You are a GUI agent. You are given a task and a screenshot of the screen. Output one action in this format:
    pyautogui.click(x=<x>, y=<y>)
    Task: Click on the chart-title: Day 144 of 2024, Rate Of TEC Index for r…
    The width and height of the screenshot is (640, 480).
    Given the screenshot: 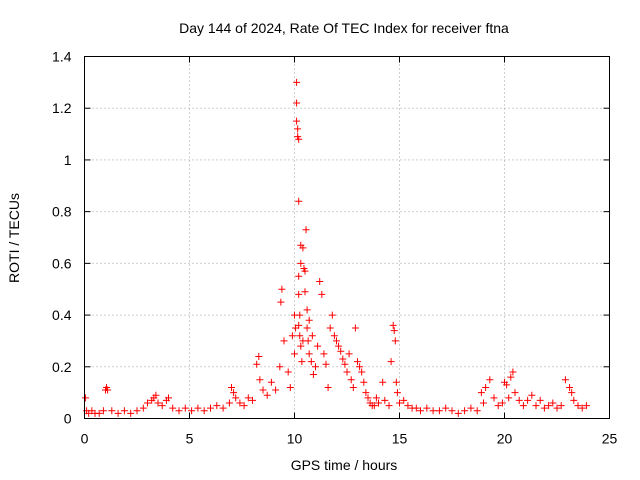 What is the action you would take?
    pyautogui.click(x=344, y=28)
    